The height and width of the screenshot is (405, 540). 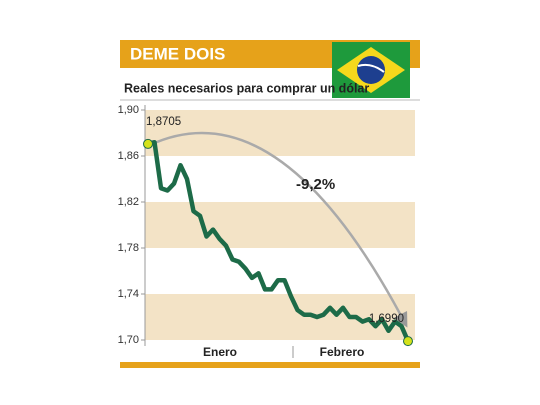 I want to click on y-tick-label: 1,90, so click(x=128, y=110).